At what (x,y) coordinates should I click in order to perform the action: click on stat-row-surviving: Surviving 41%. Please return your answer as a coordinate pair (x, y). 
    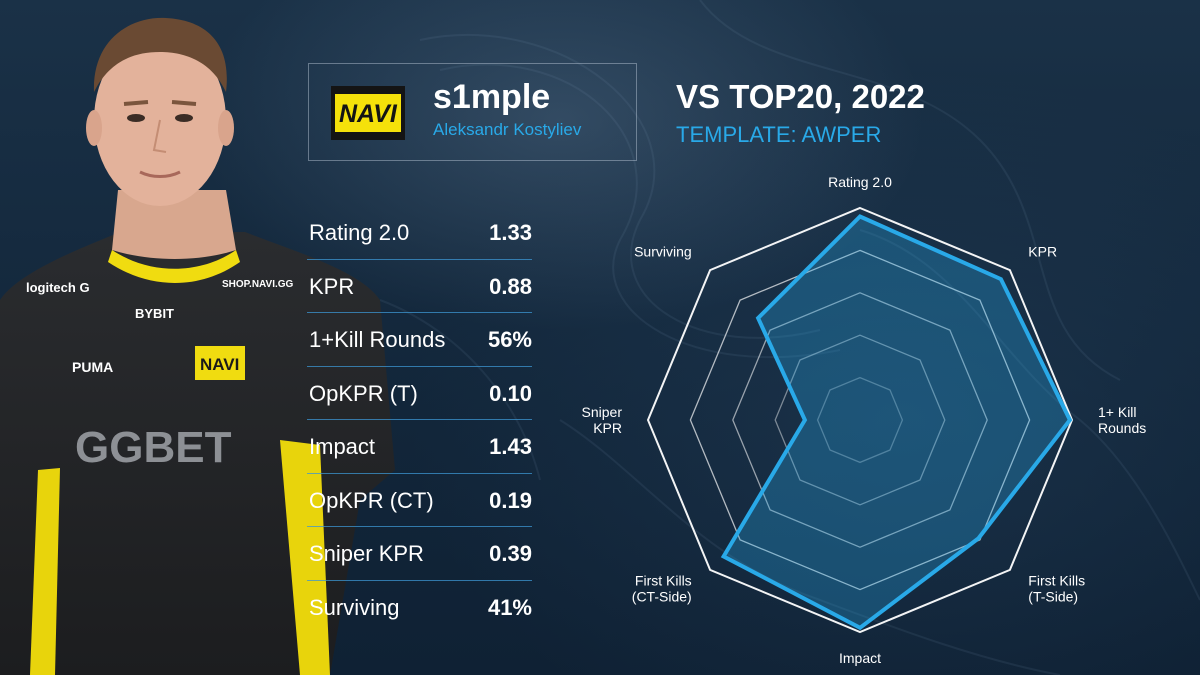
    Looking at the image, I should click on (419, 608).